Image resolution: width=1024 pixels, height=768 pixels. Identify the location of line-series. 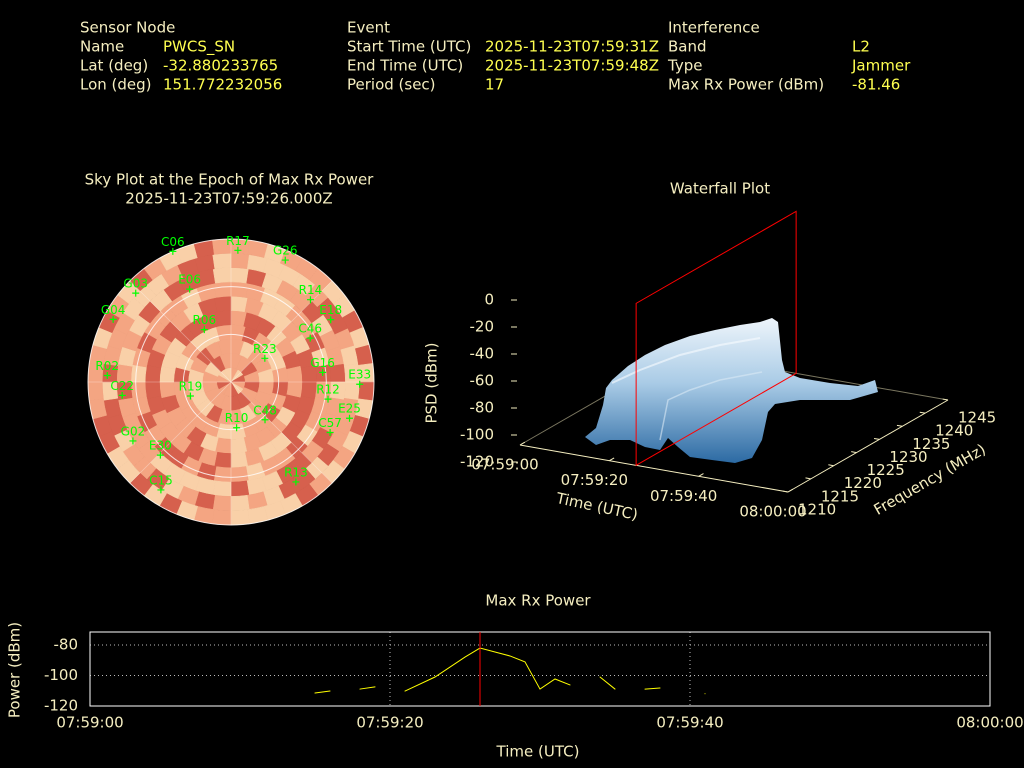
(510, 671).